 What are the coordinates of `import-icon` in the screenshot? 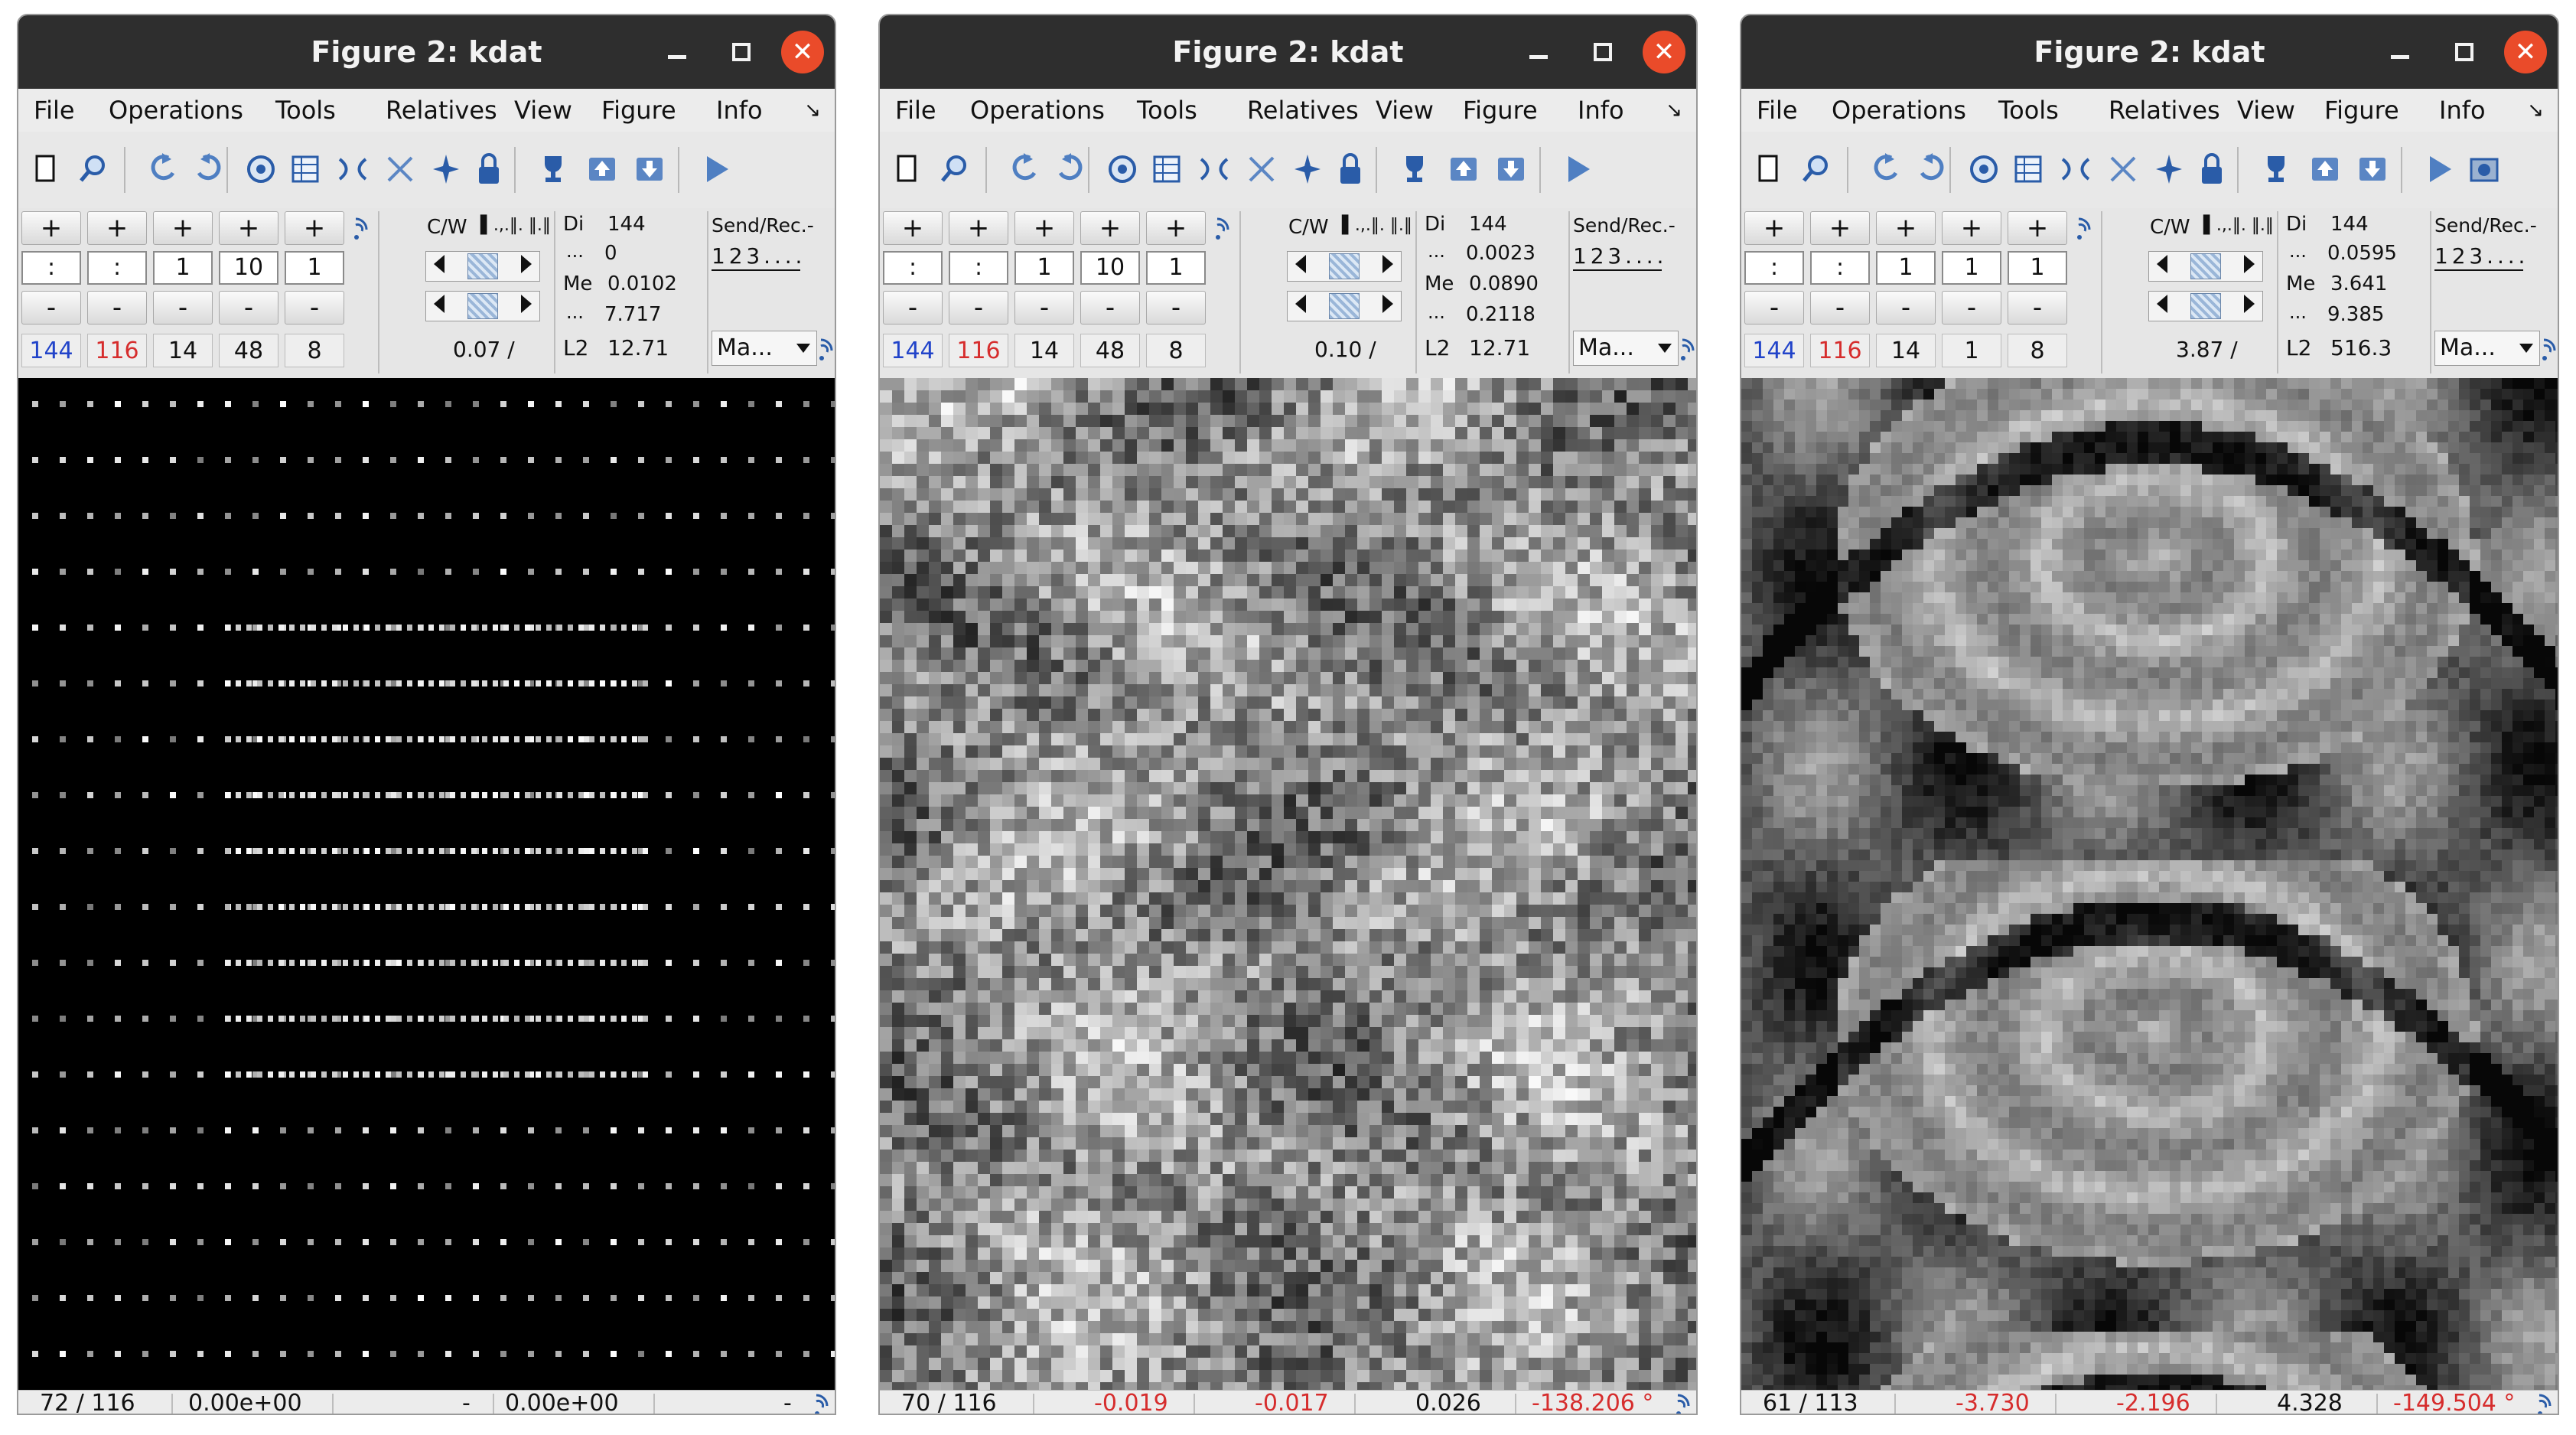 It's located at (1511, 169).